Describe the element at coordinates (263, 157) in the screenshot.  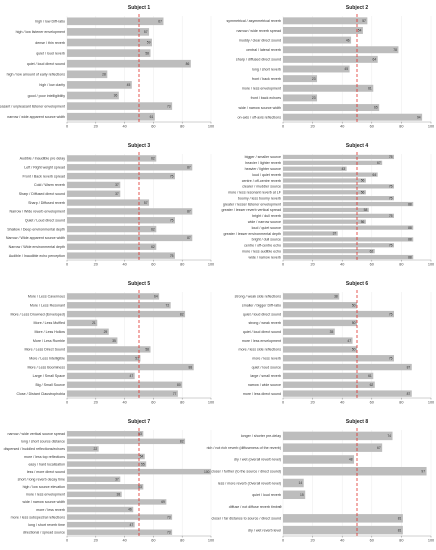
I see `category-label: bigger / smaller source` at that location.